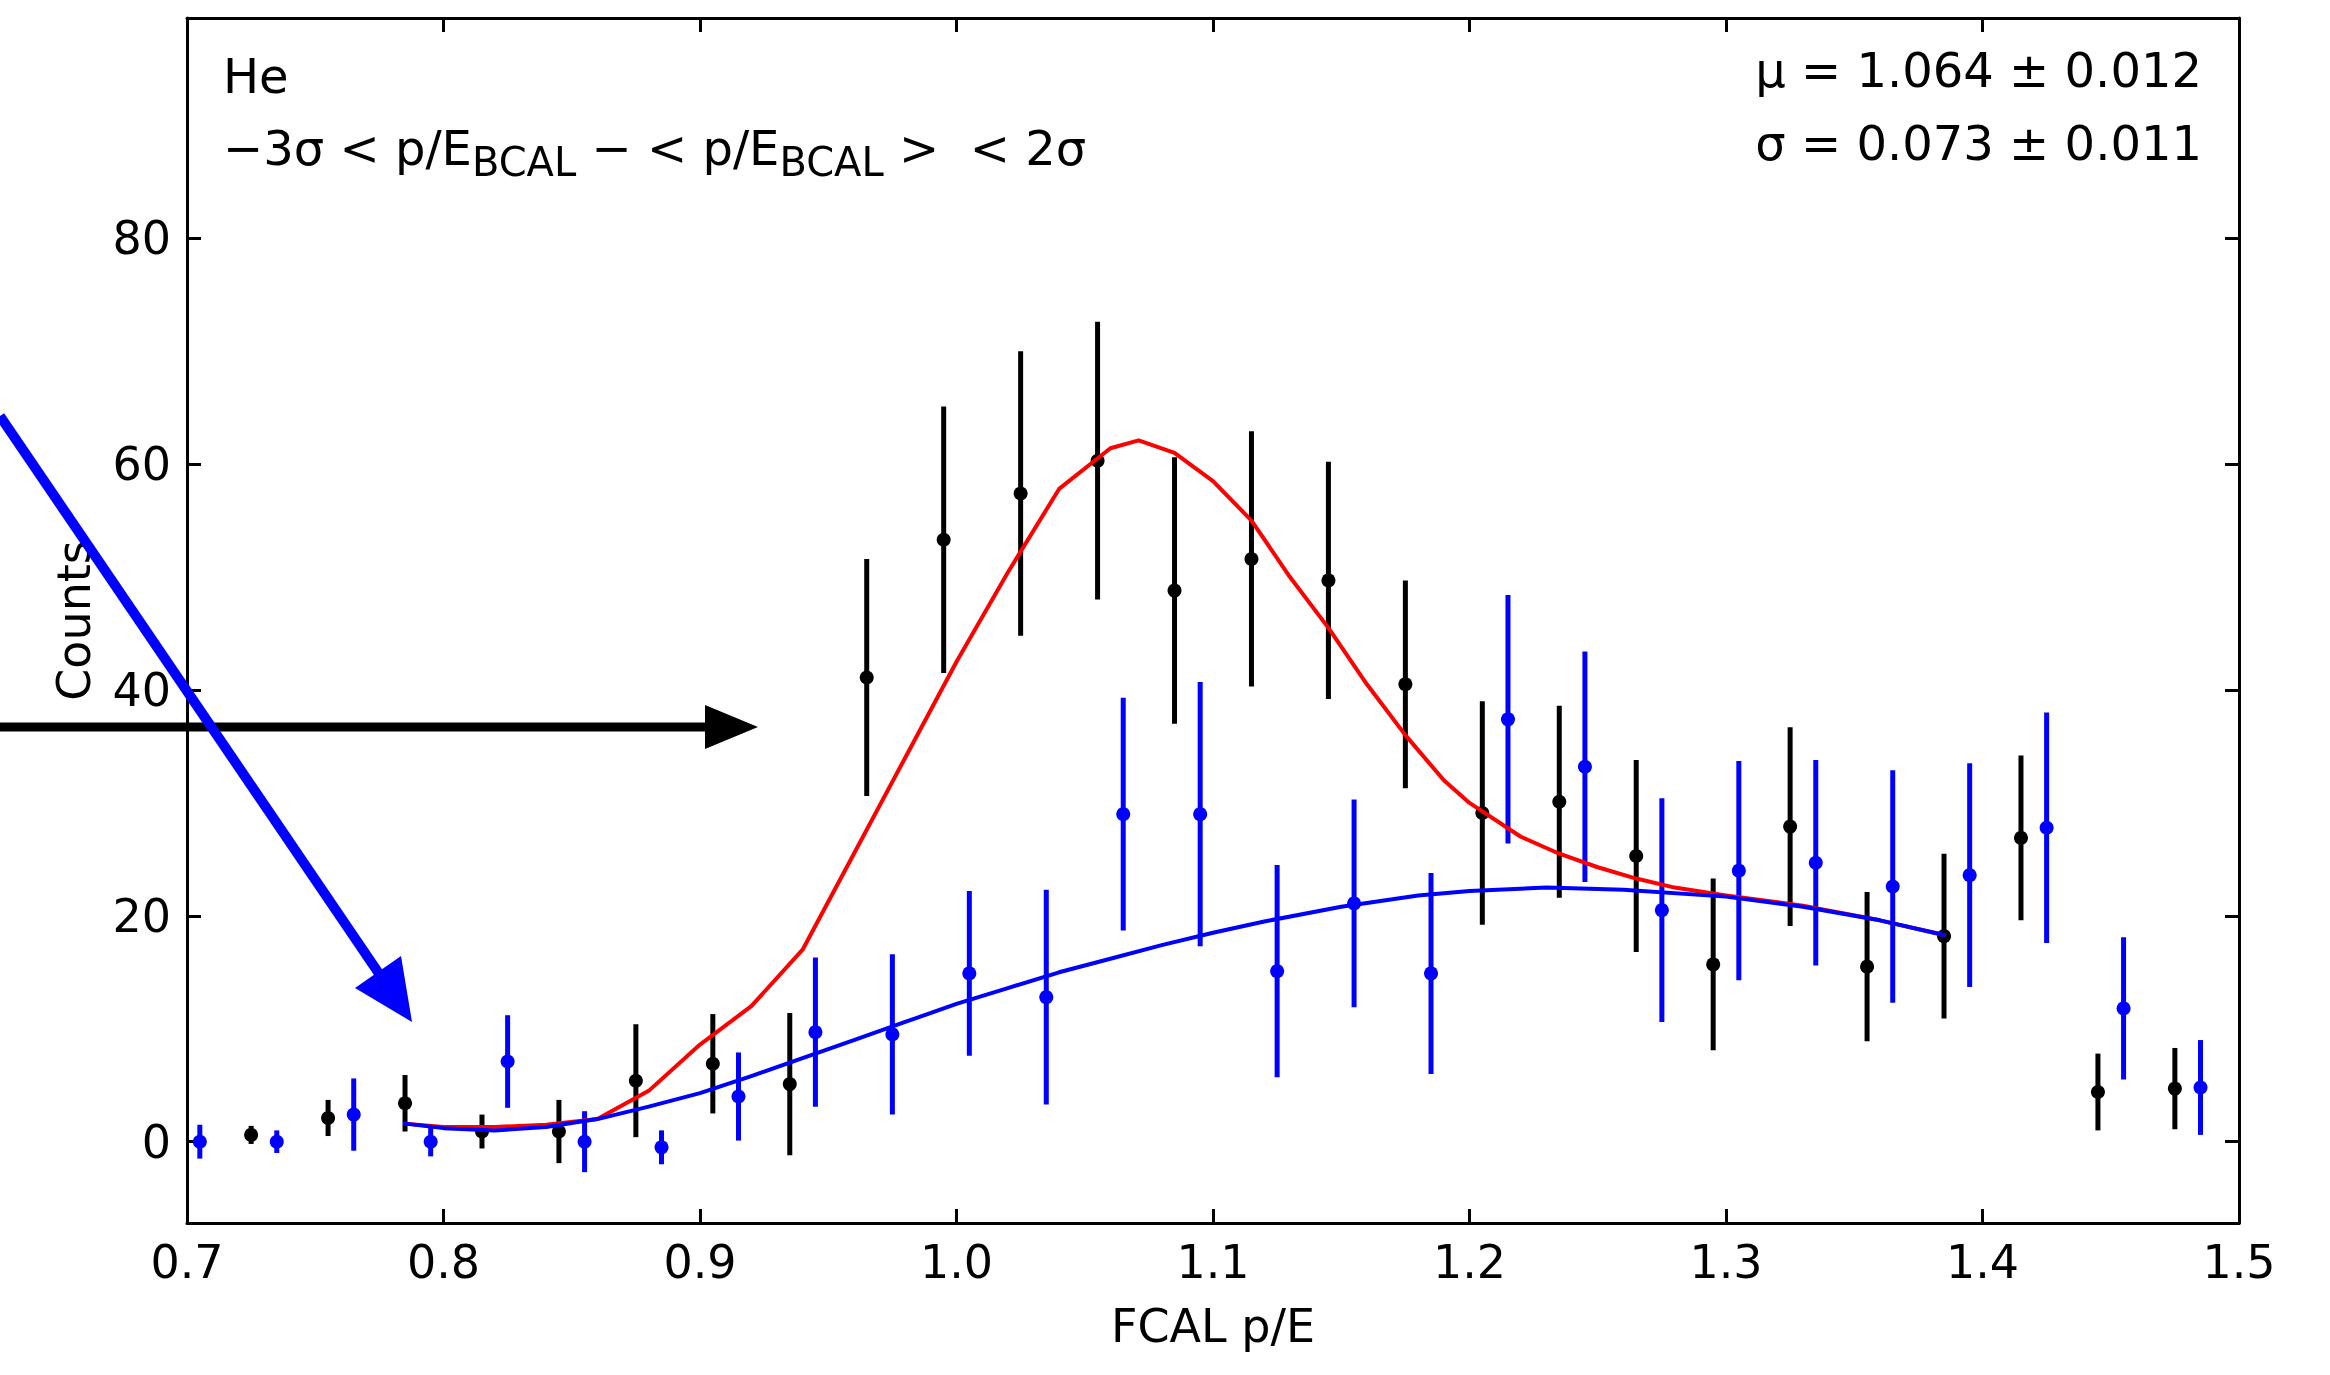 Image resolution: width=2330 pixels, height=1375 pixels. I want to click on x-tick-label: 1.4, so click(1982, 1262).